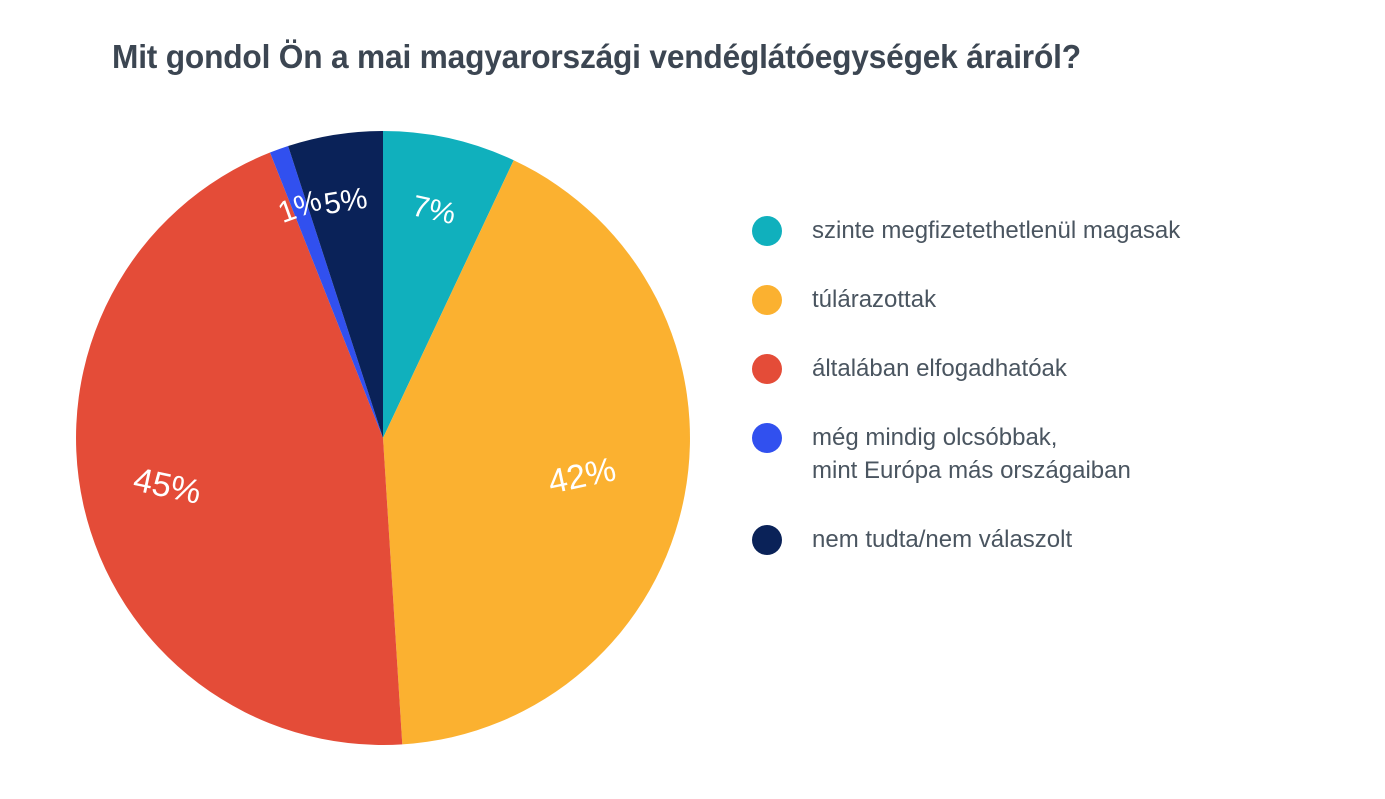 Image resolution: width=1385 pixels, height=799 pixels. Describe the element at coordinates (874, 299) in the screenshot. I see `legend-label-1: túlárazottak` at that location.